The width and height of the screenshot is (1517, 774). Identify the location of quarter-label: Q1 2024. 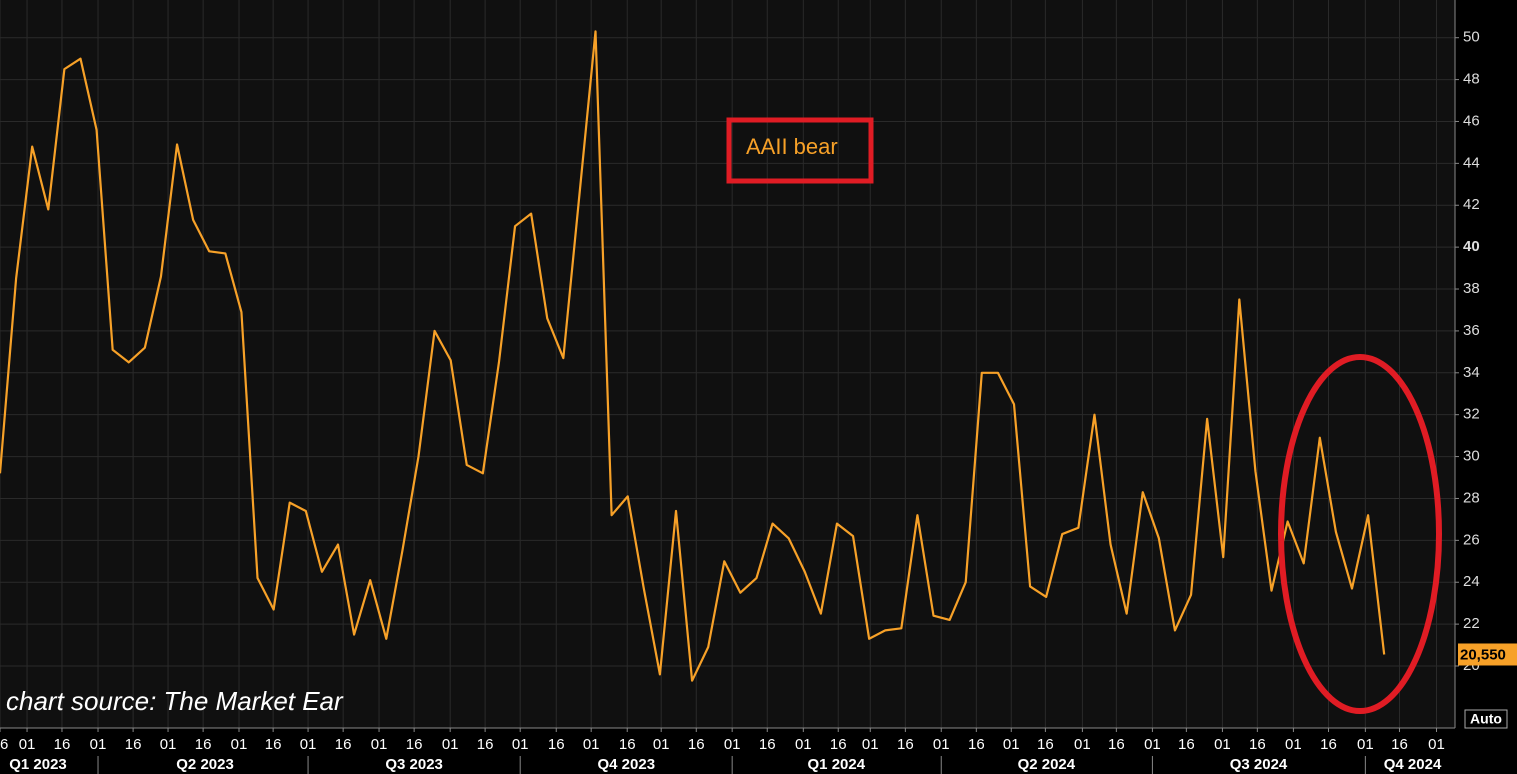
(837, 764).